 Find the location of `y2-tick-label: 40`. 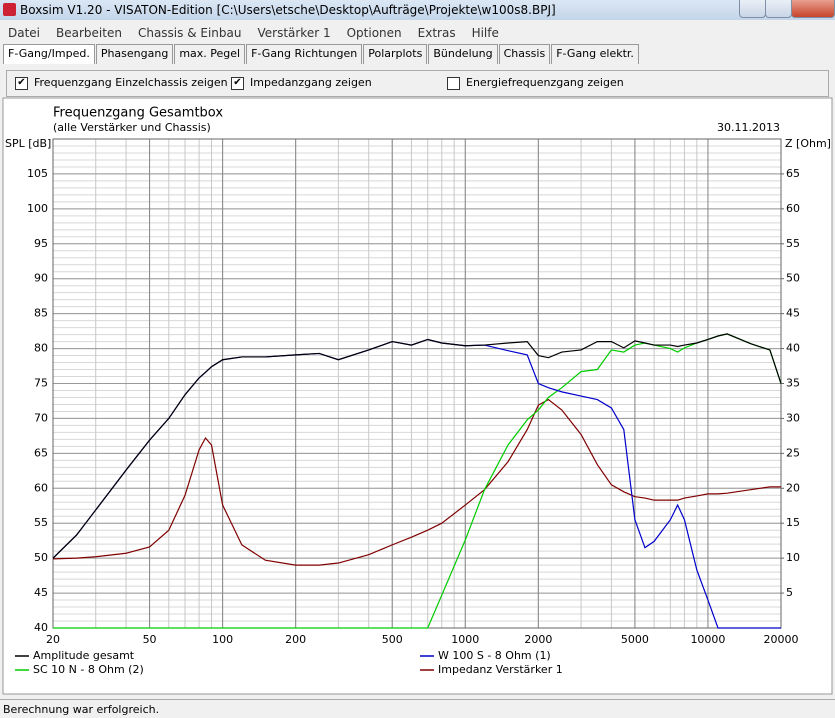

y2-tick-label: 40 is located at coordinates (793, 348).